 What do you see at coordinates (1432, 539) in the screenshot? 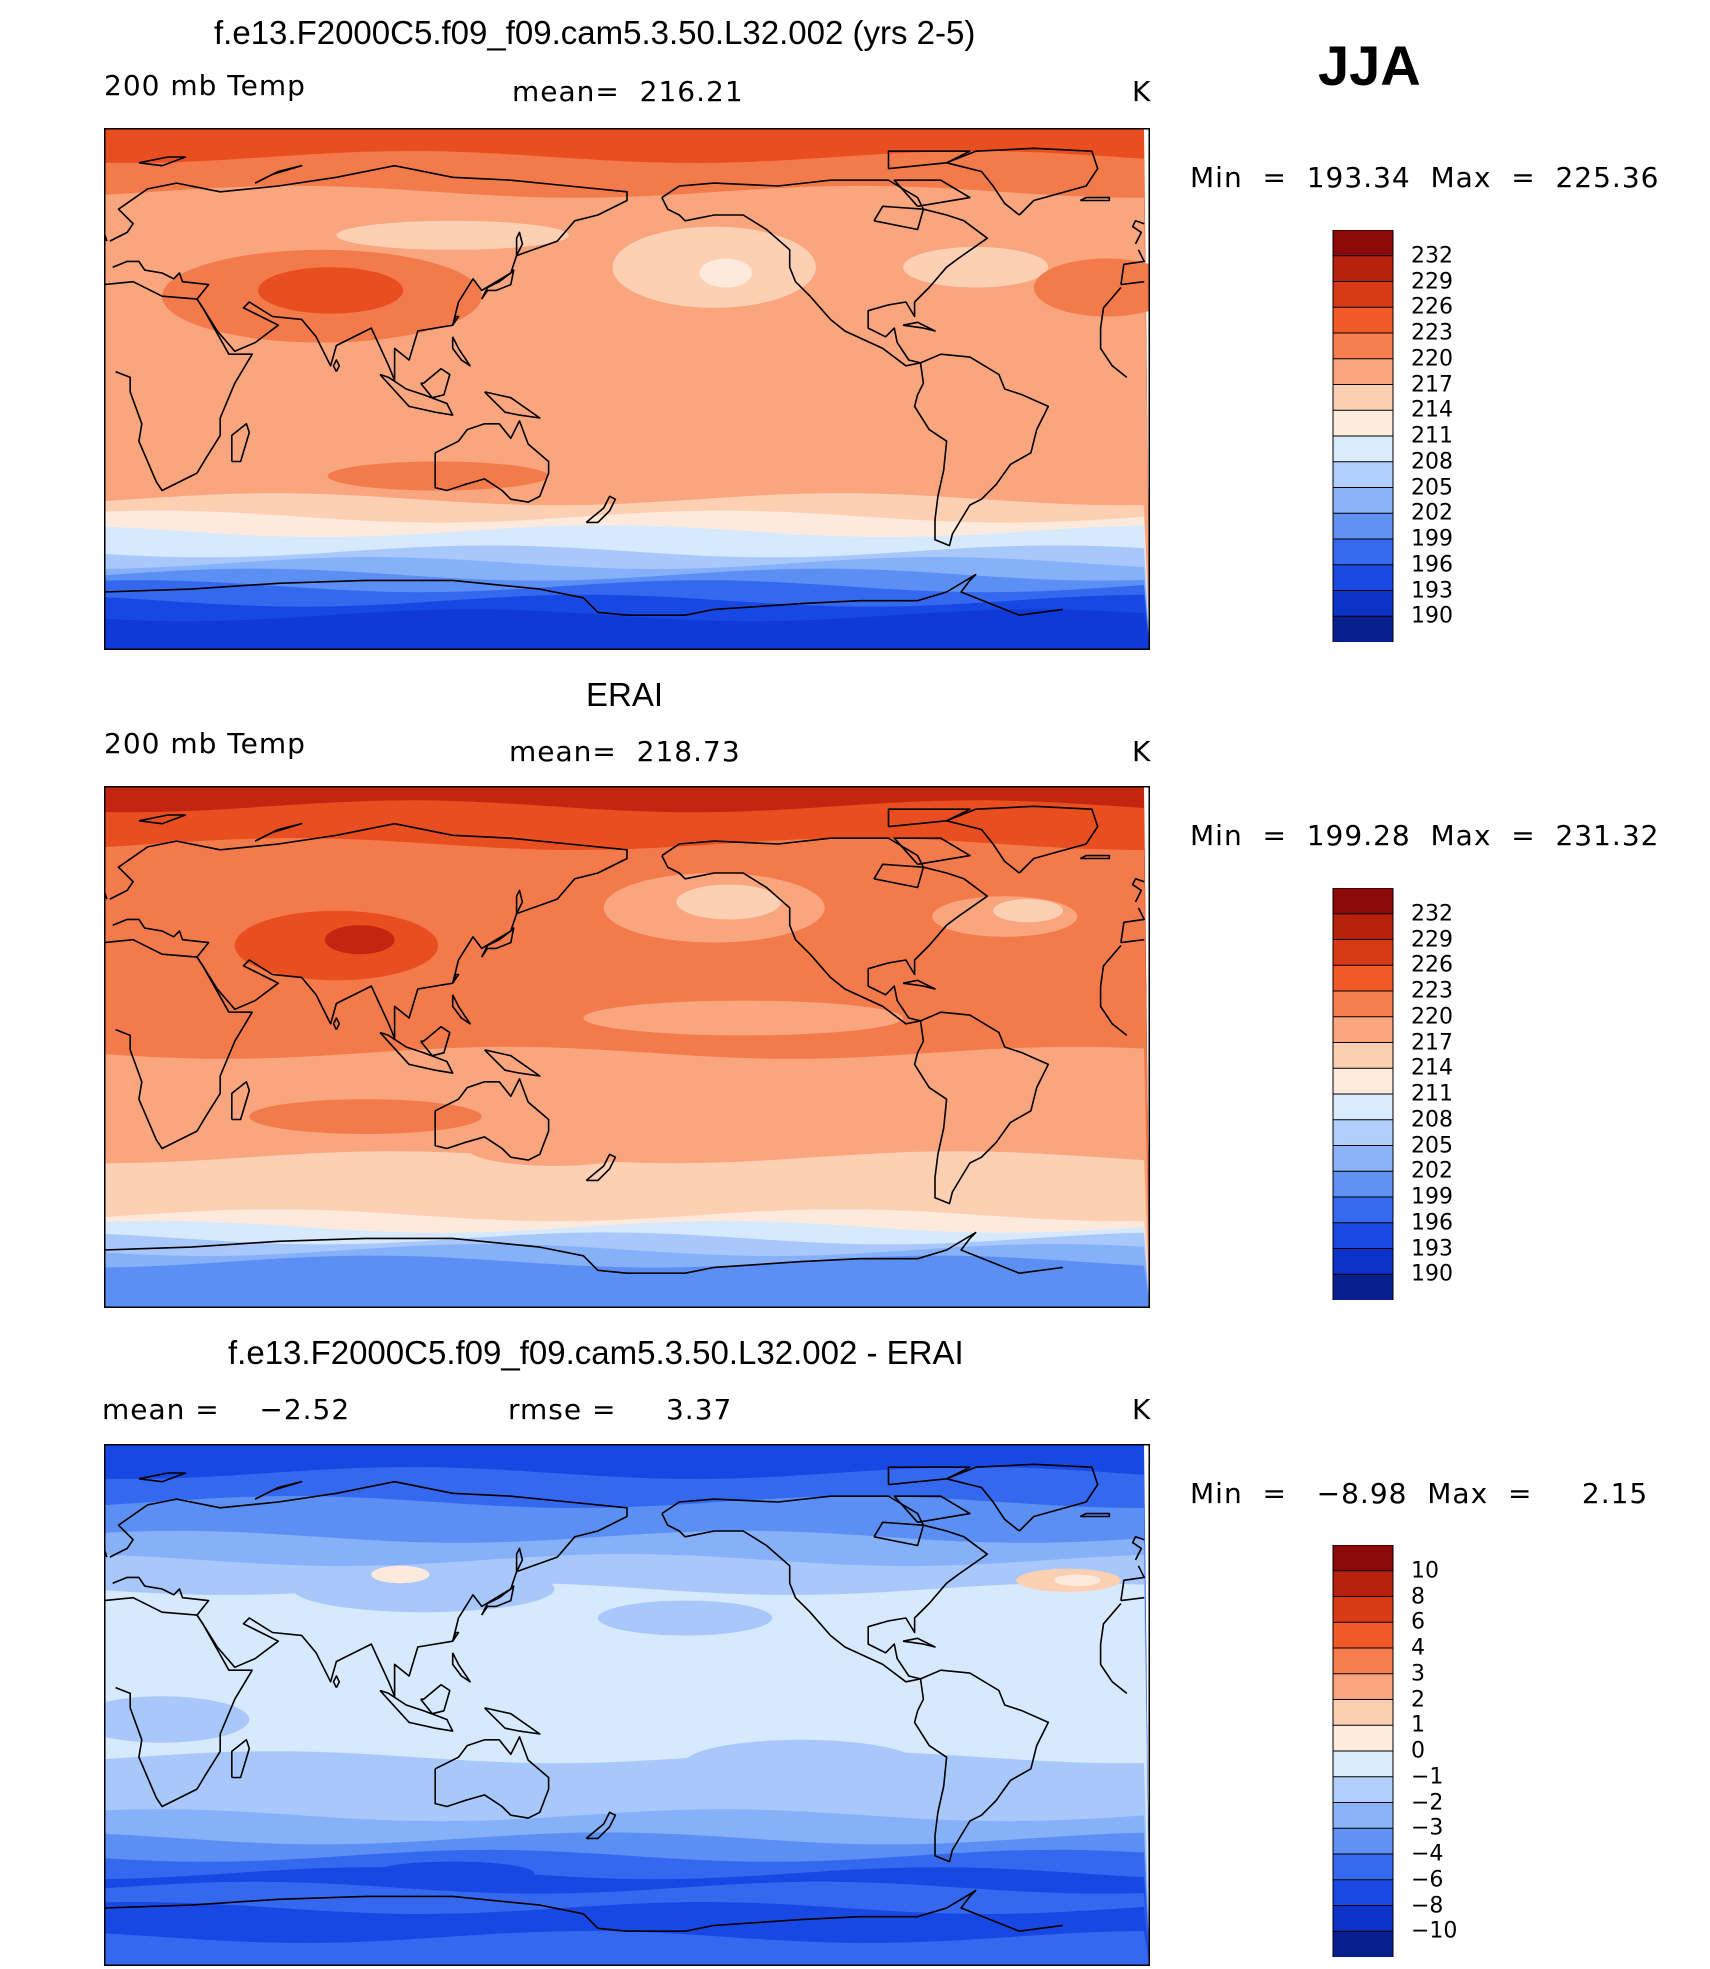
I see `colorbar-model-tick-label: 199` at bounding box center [1432, 539].